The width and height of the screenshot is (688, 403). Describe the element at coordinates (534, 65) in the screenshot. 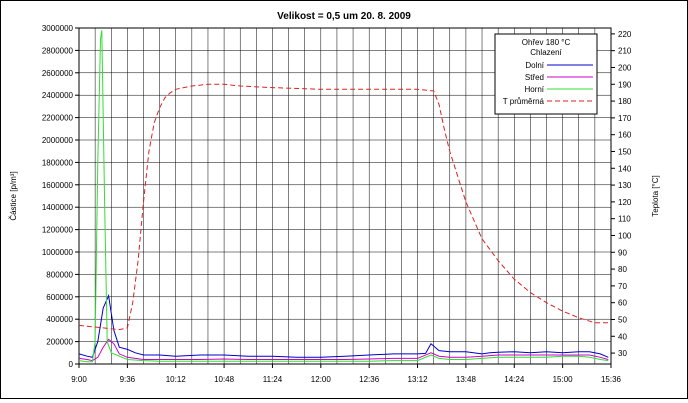

I see `legend-label: Dolní` at that location.